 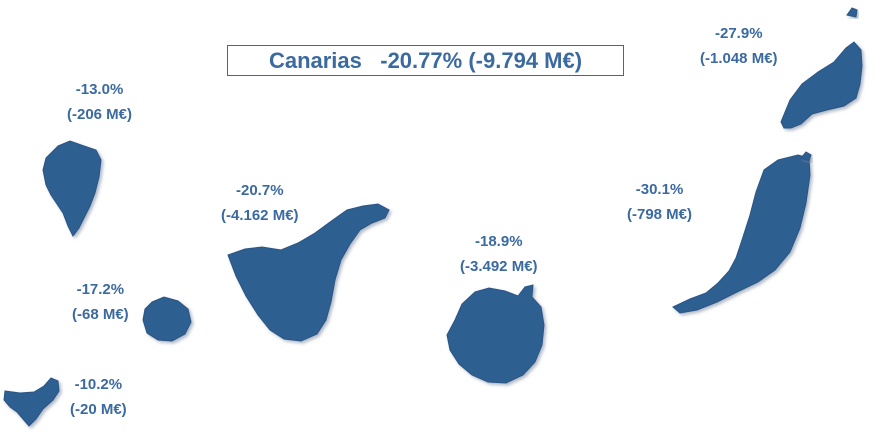 I want to click on fuerteventura-island, so click(x=741, y=234).